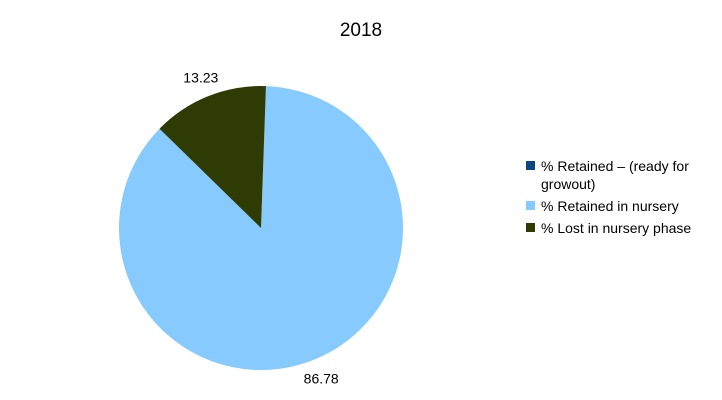 The width and height of the screenshot is (722, 400). I want to click on legend-item-retained-ready: % Retained – (ready for growout), so click(624, 175).